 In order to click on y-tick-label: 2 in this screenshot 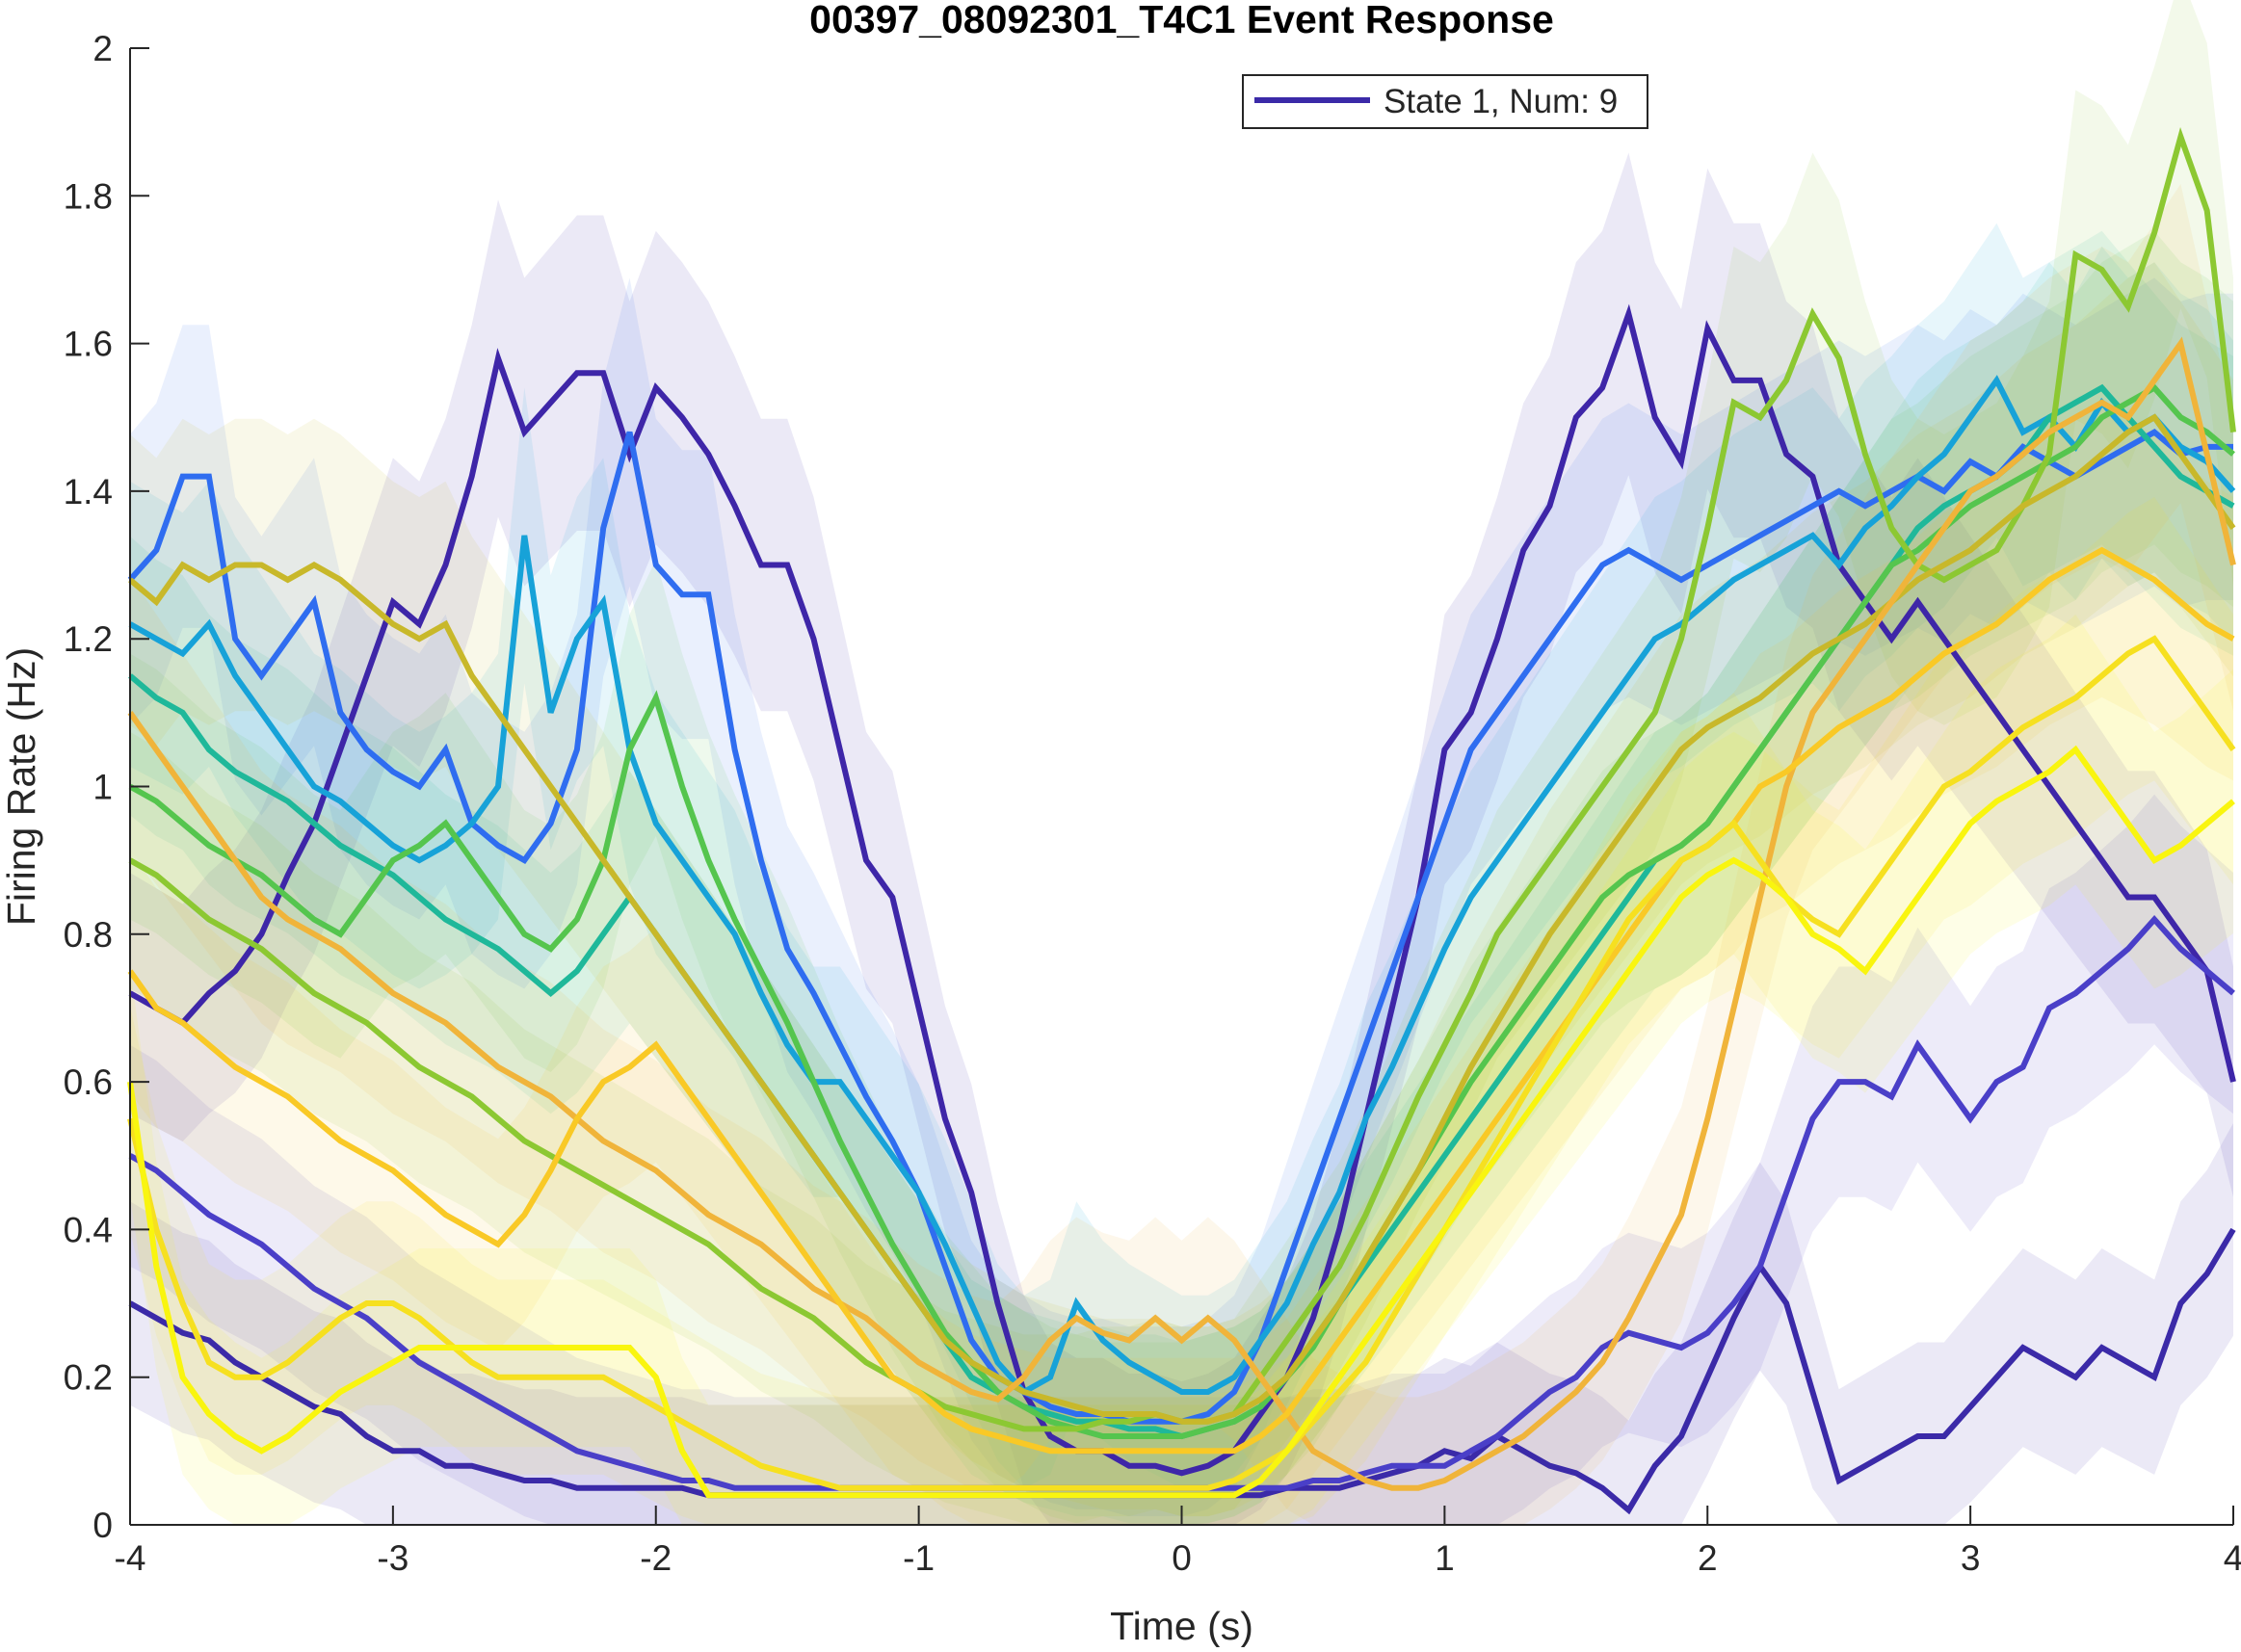, I will do `click(103, 48)`.